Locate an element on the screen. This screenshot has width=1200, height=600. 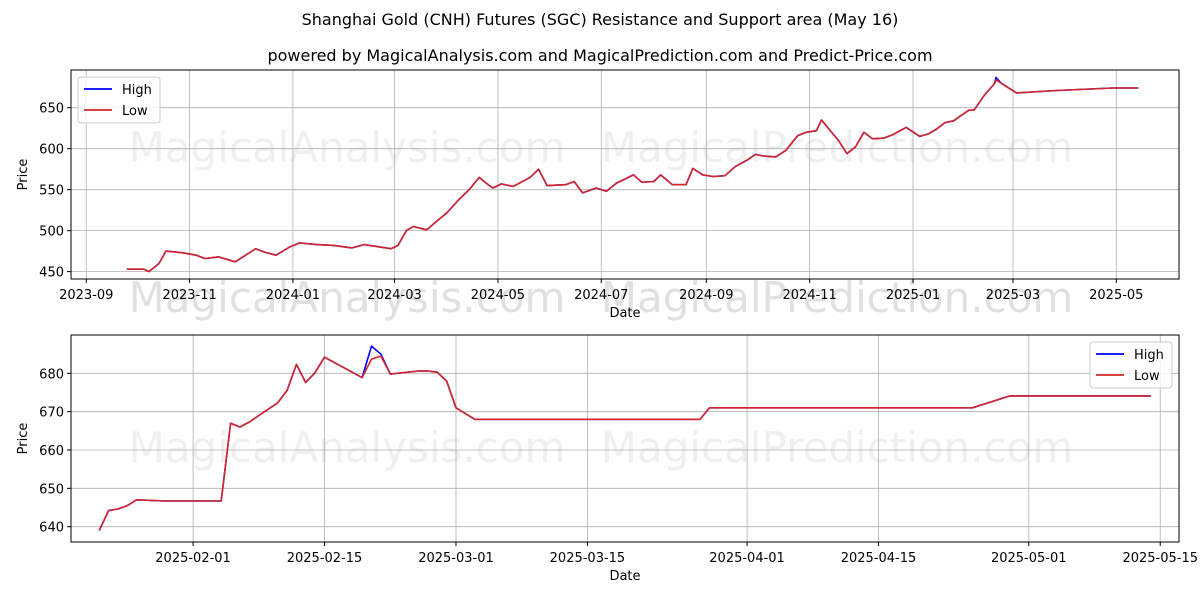
x-tick-label: 2025-03-01 is located at coordinates (456, 558).